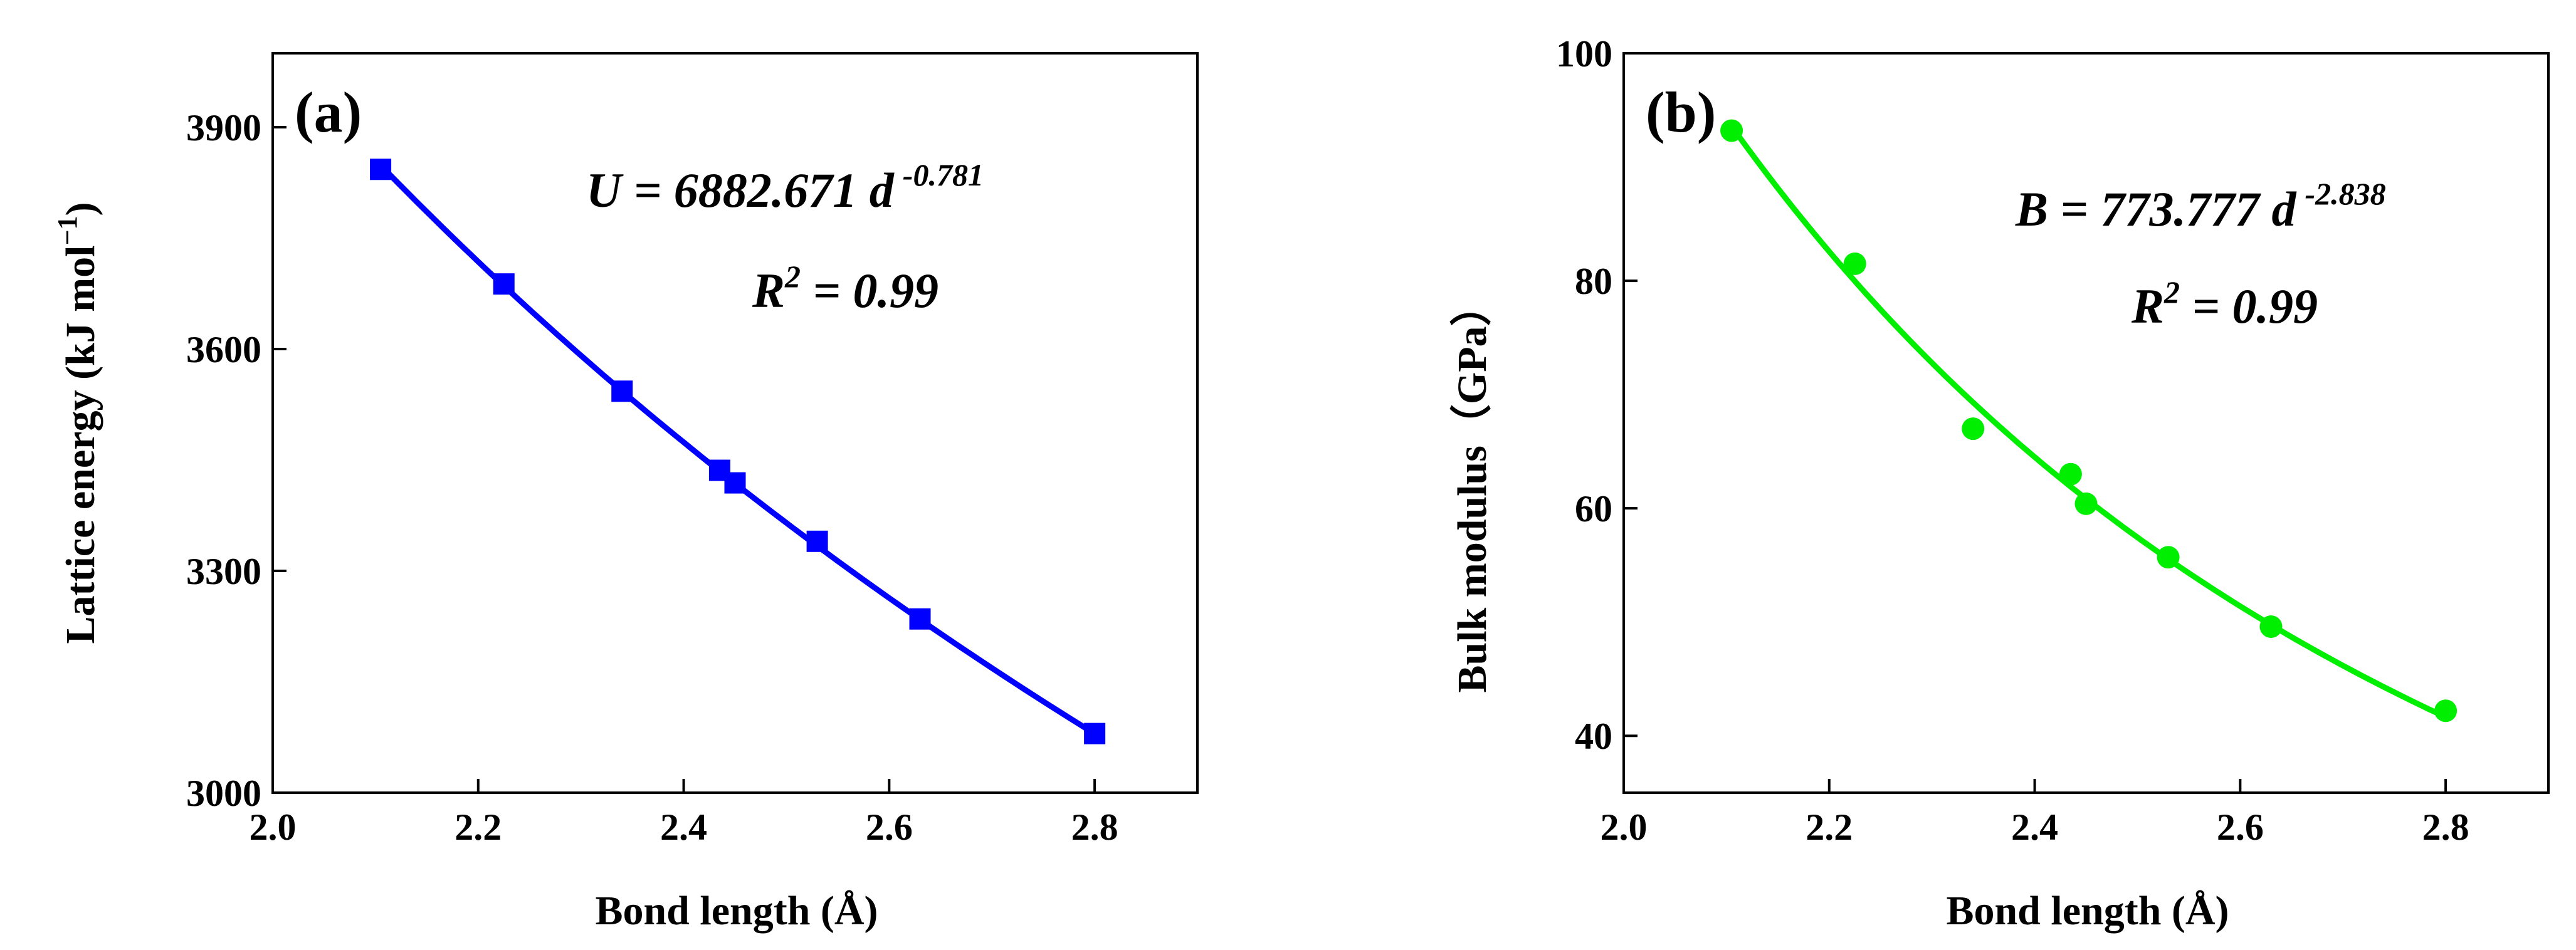 The height and width of the screenshot is (950, 2576). I want to click on fit-equation: U = 6882.671 d -0.781, so click(785, 187).